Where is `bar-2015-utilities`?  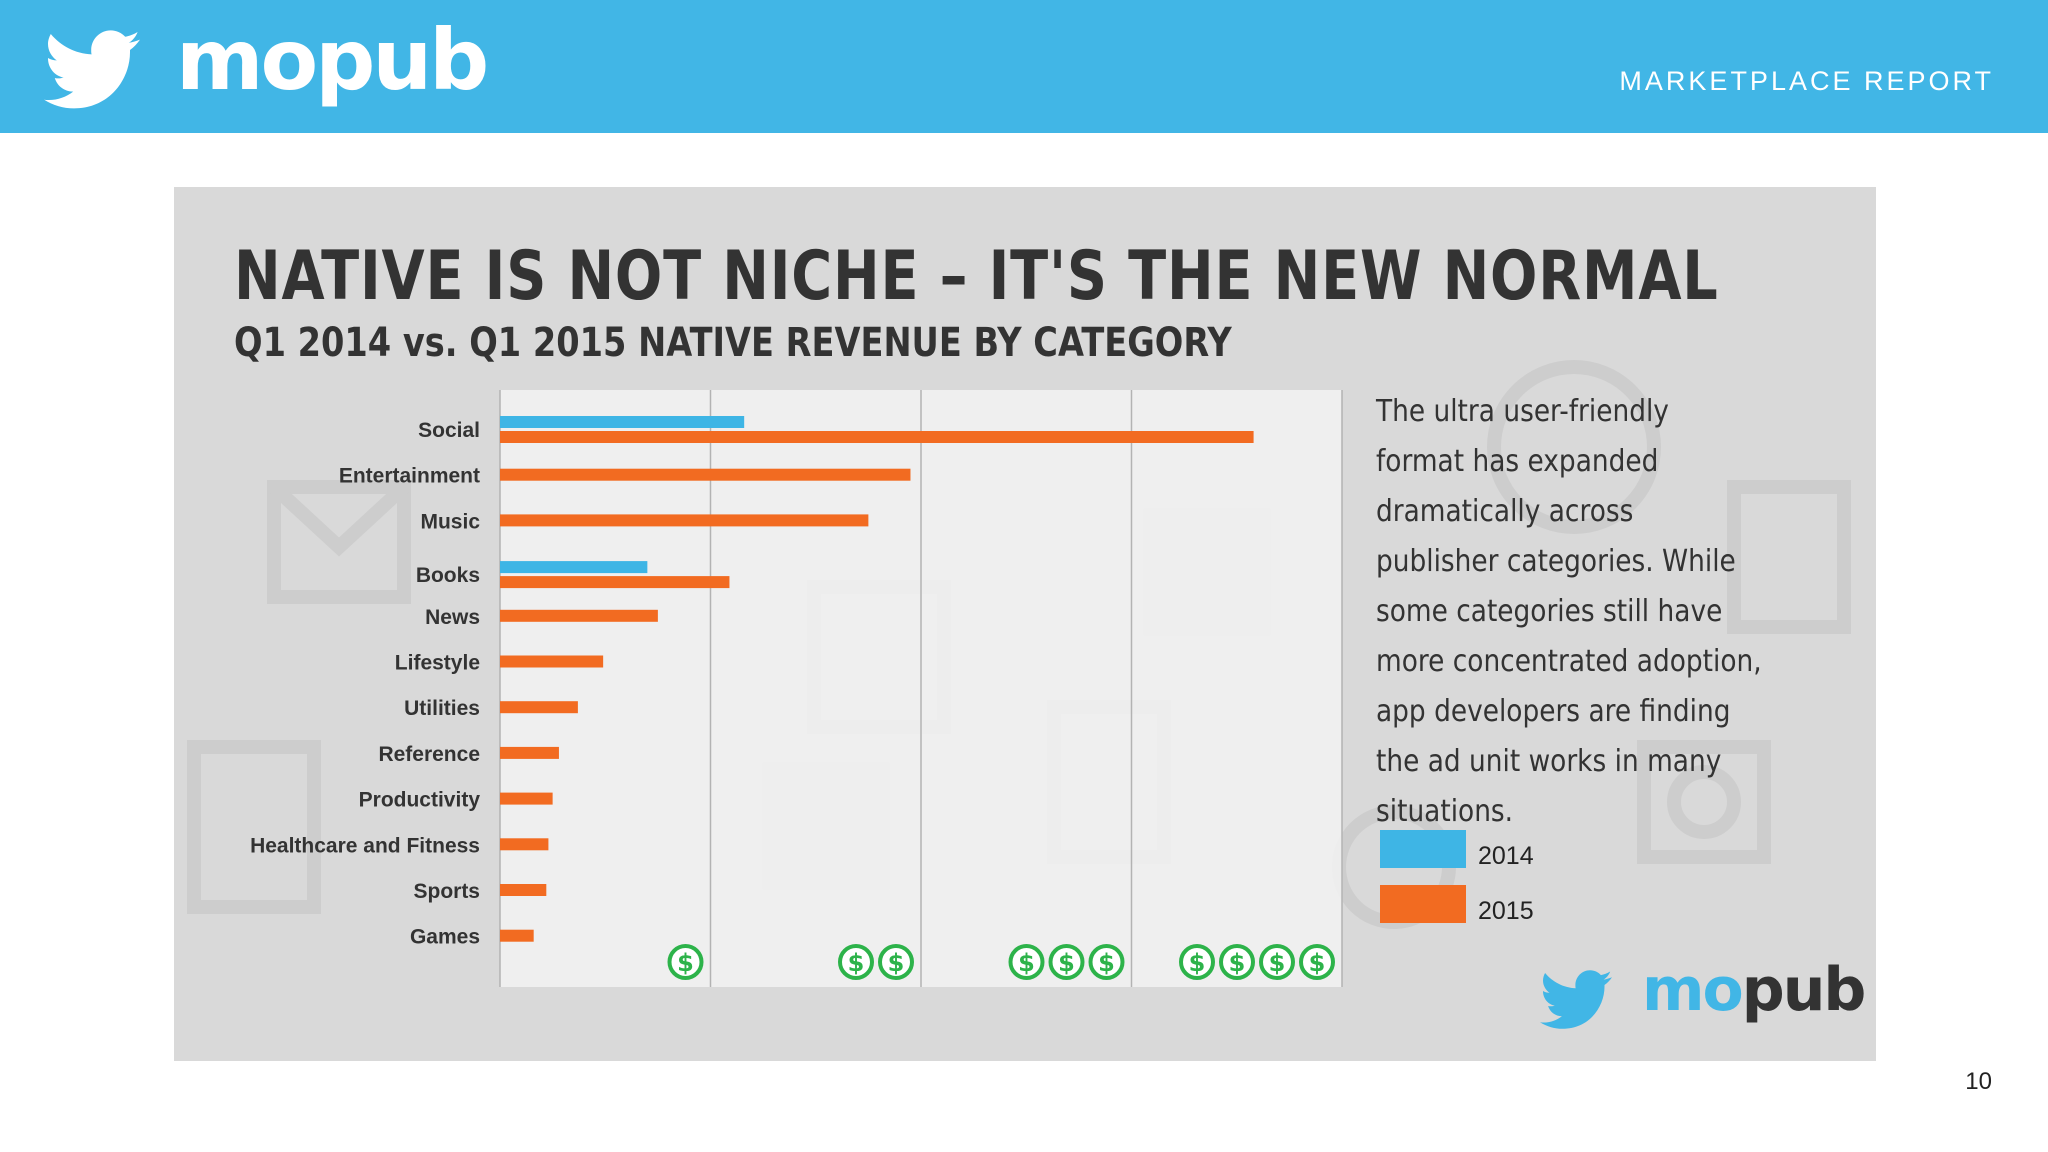 bar-2015-utilities is located at coordinates (539, 707).